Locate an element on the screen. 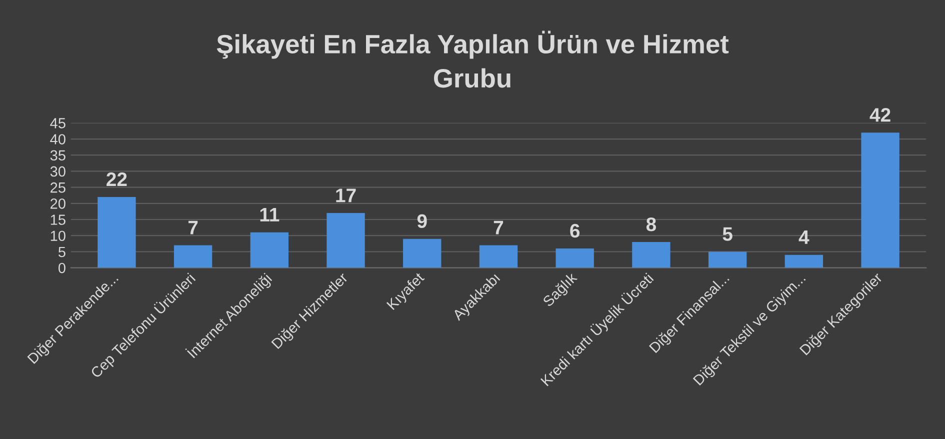  y-tick-label: 0 is located at coordinates (62, 268).